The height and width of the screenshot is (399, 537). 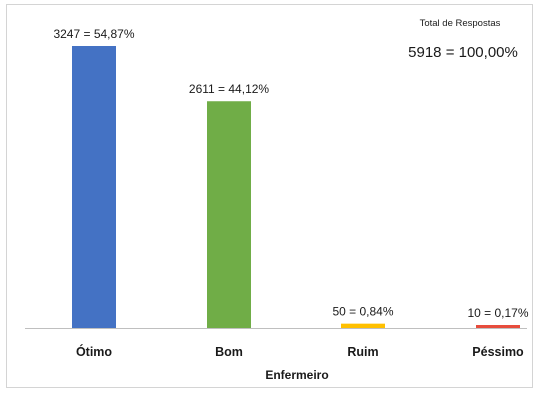 What do you see at coordinates (229, 352) in the screenshot?
I see `category-label-2: Bom` at bounding box center [229, 352].